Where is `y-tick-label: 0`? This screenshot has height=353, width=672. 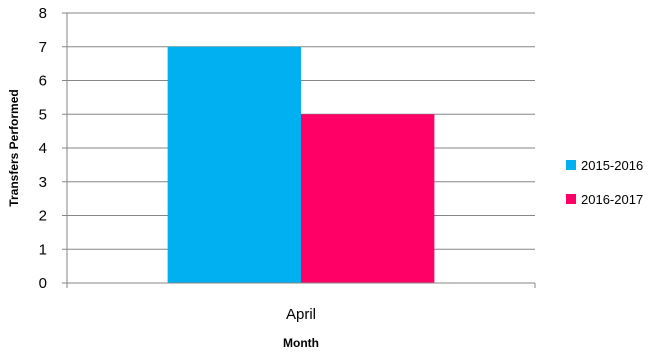 y-tick-label: 0 is located at coordinates (43, 283).